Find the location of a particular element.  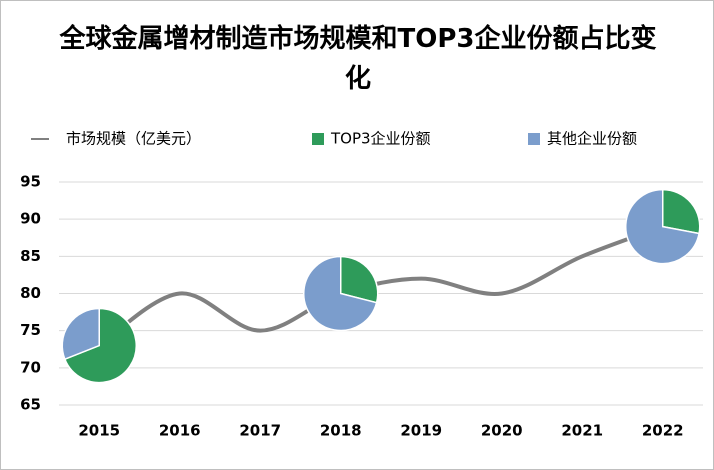

x-tick-label: 2020 is located at coordinates (502, 431).